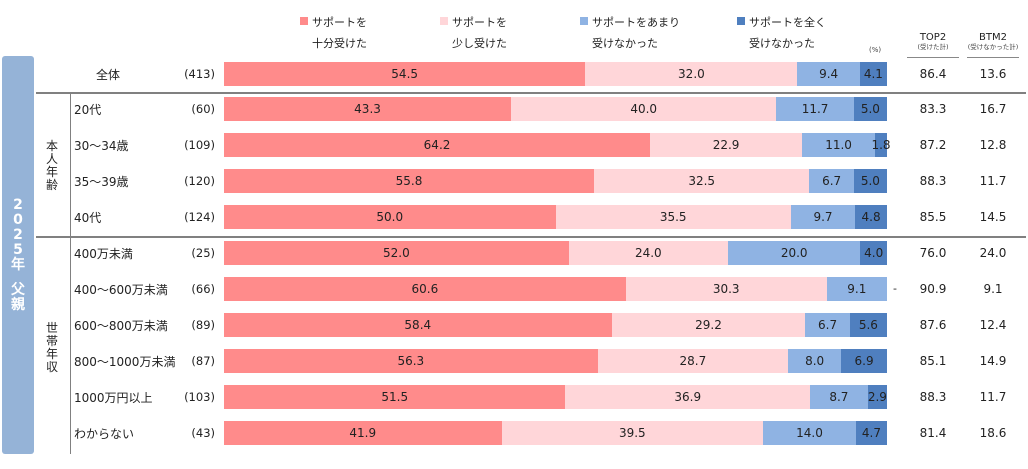 The height and width of the screenshot is (469, 1028). What do you see at coordinates (88, 218) in the screenshot?
I see `row-label: 40代` at bounding box center [88, 218].